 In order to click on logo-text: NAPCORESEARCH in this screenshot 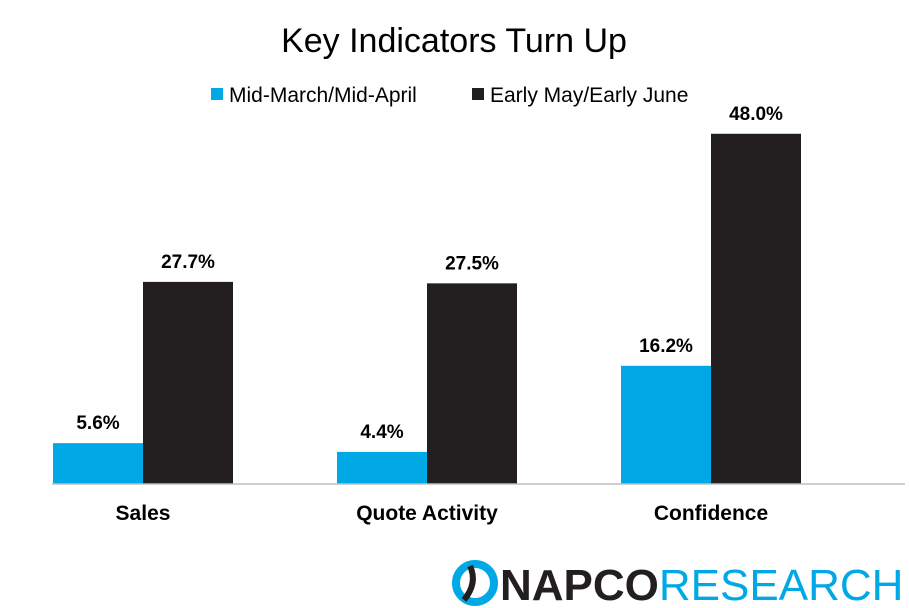, I will do `click(701, 584)`.